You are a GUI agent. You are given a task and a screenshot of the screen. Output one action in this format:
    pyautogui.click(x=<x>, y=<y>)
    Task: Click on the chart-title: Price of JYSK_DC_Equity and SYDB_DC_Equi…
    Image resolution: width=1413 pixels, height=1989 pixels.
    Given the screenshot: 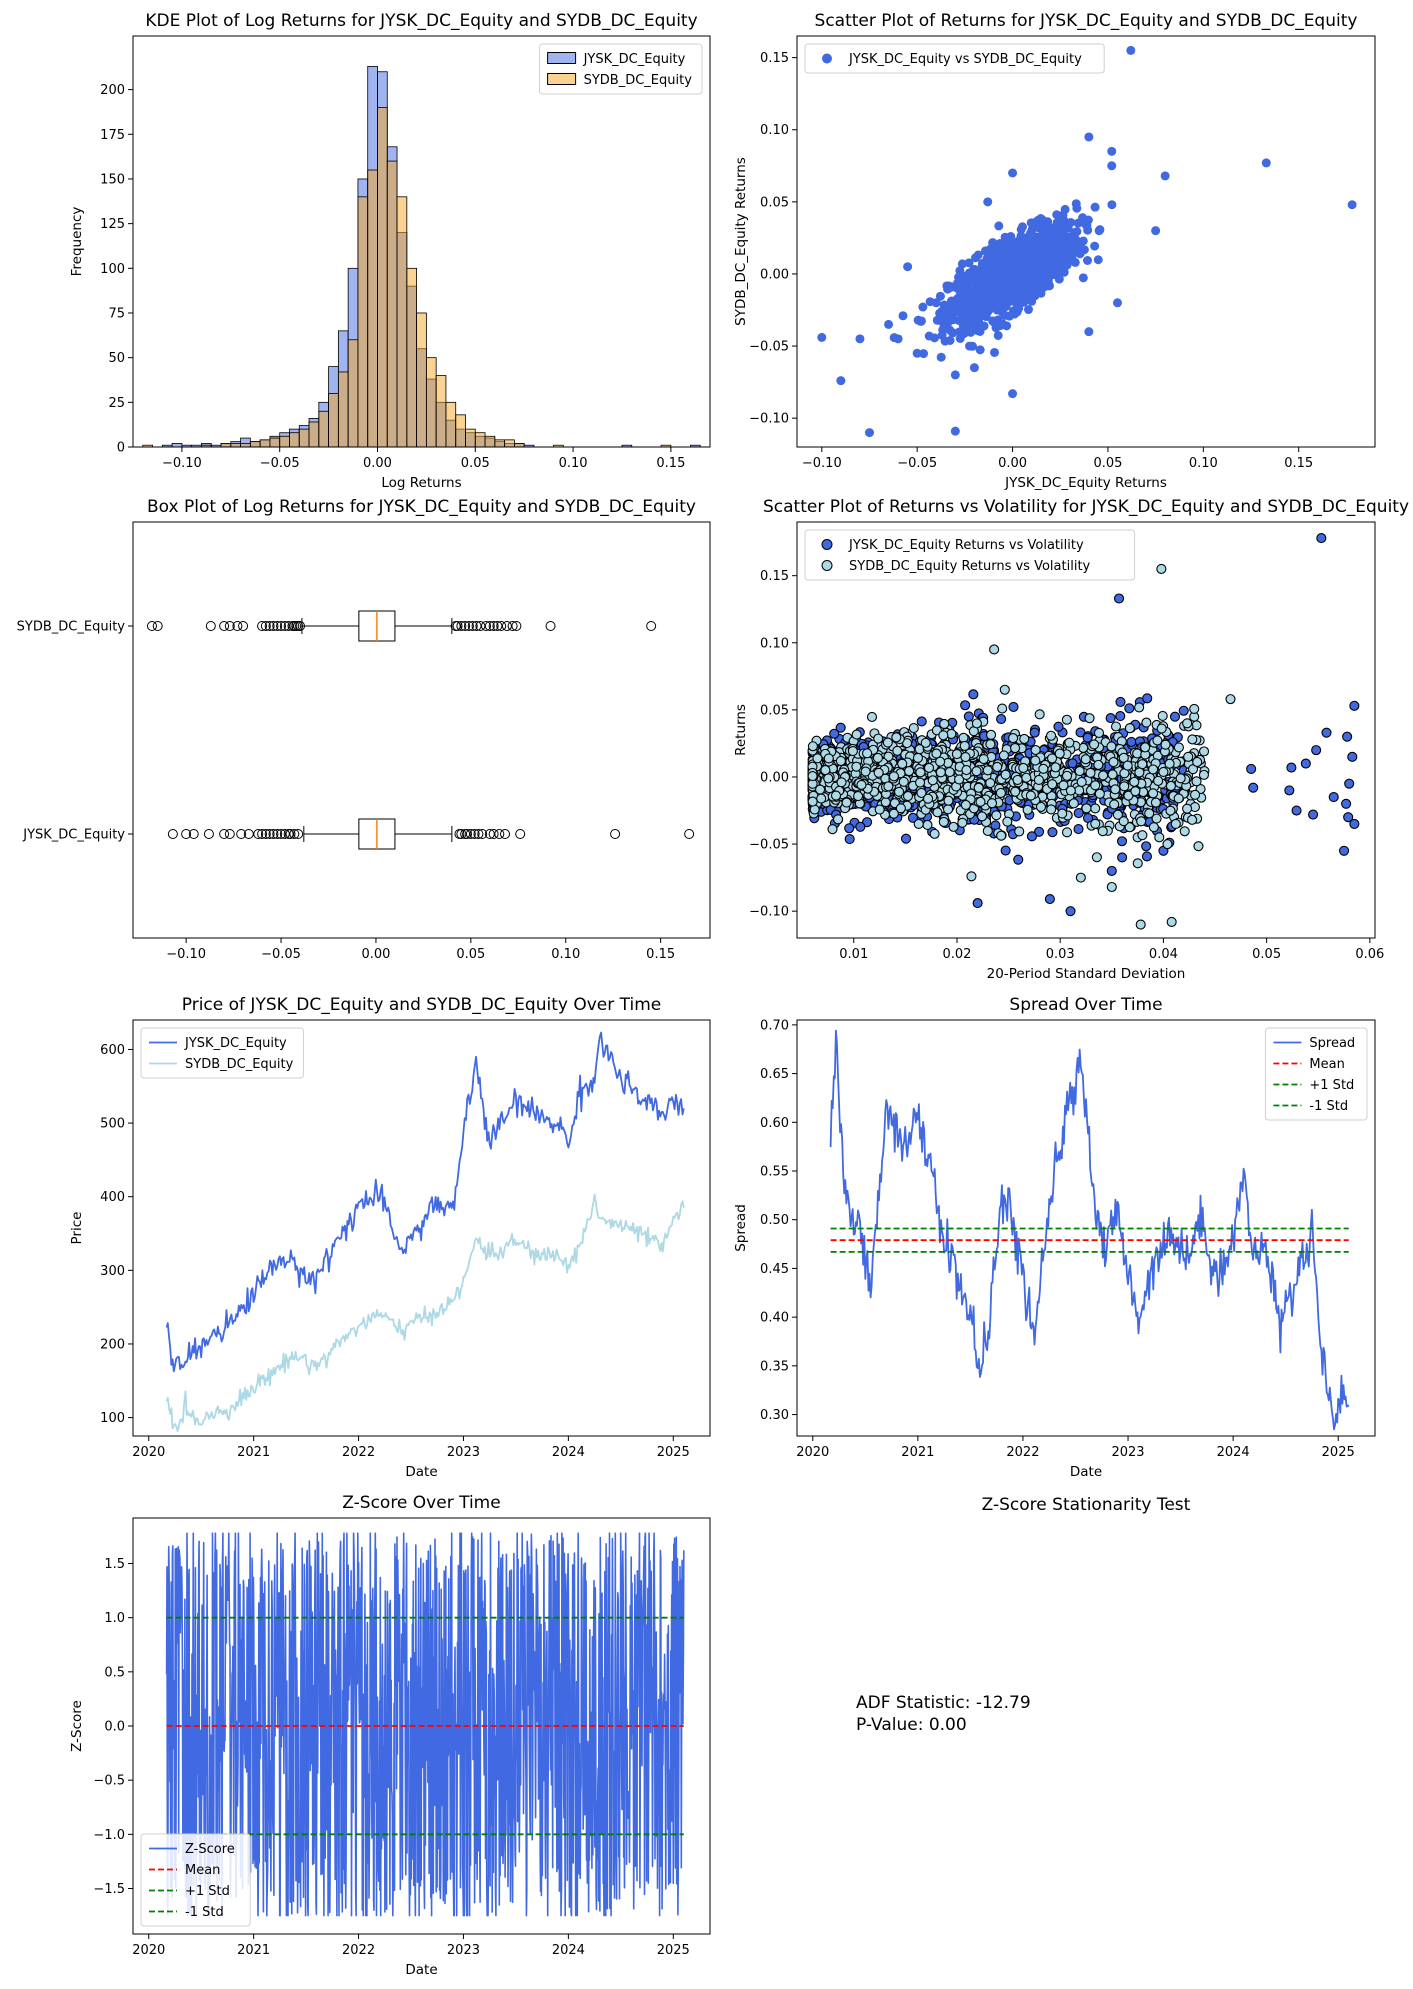 What is the action you would take?
    pyautogui.click(x=421, y=1005)
    